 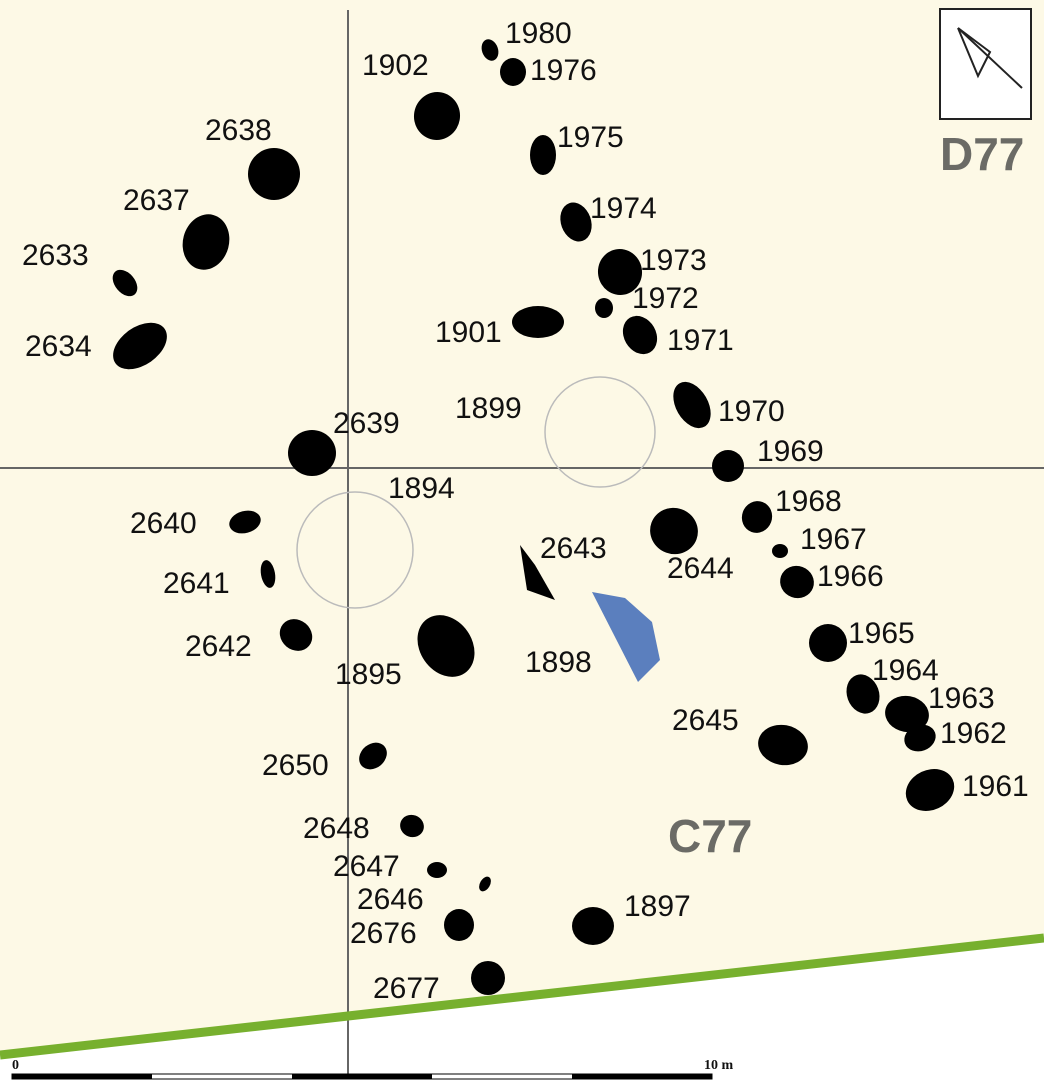 I want to click on feature-label: 1899, so click(x=488, y=408).